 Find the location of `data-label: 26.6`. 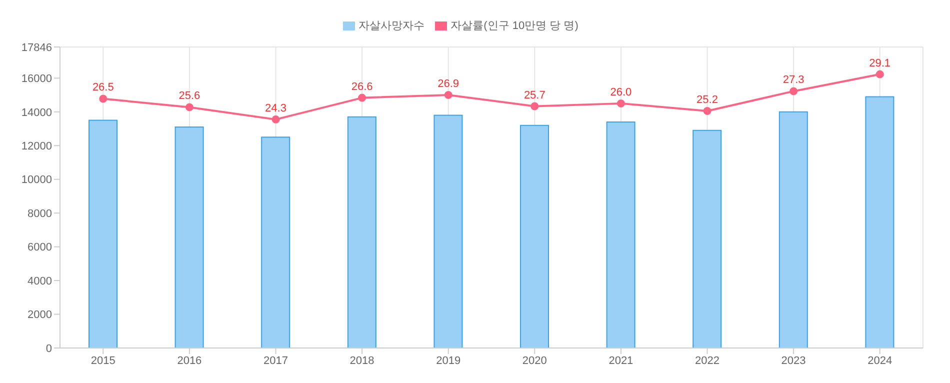

data-label: 26.6 is located at coordinates (362, 86).